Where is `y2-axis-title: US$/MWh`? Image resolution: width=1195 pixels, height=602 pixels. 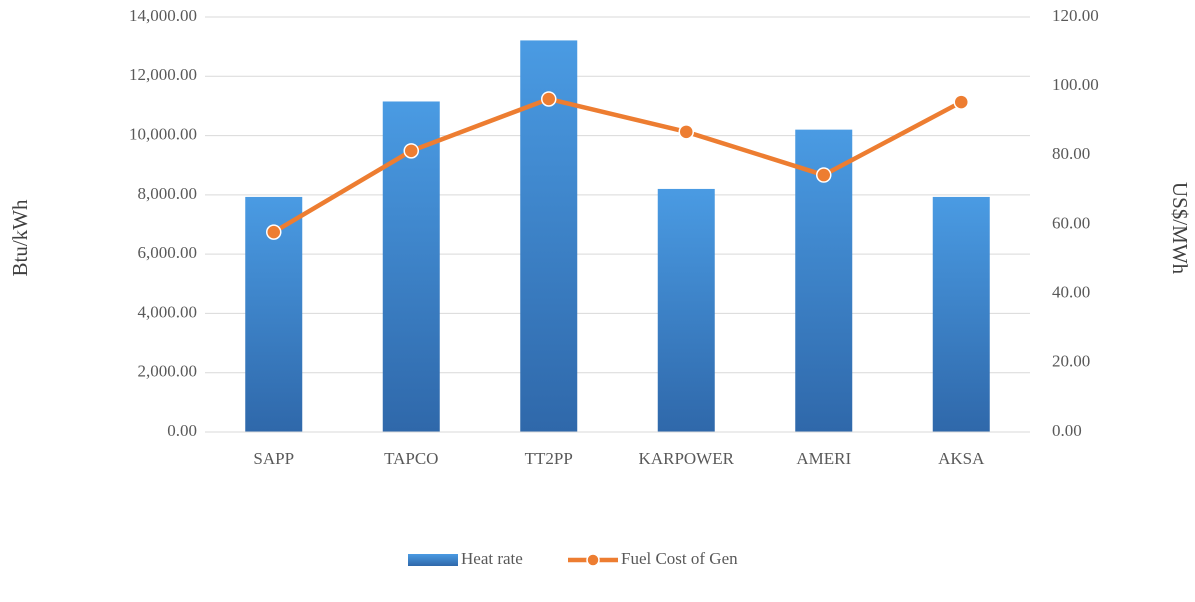 y2-axis-title: US$/MWh is located at coordinates (1180, 228).